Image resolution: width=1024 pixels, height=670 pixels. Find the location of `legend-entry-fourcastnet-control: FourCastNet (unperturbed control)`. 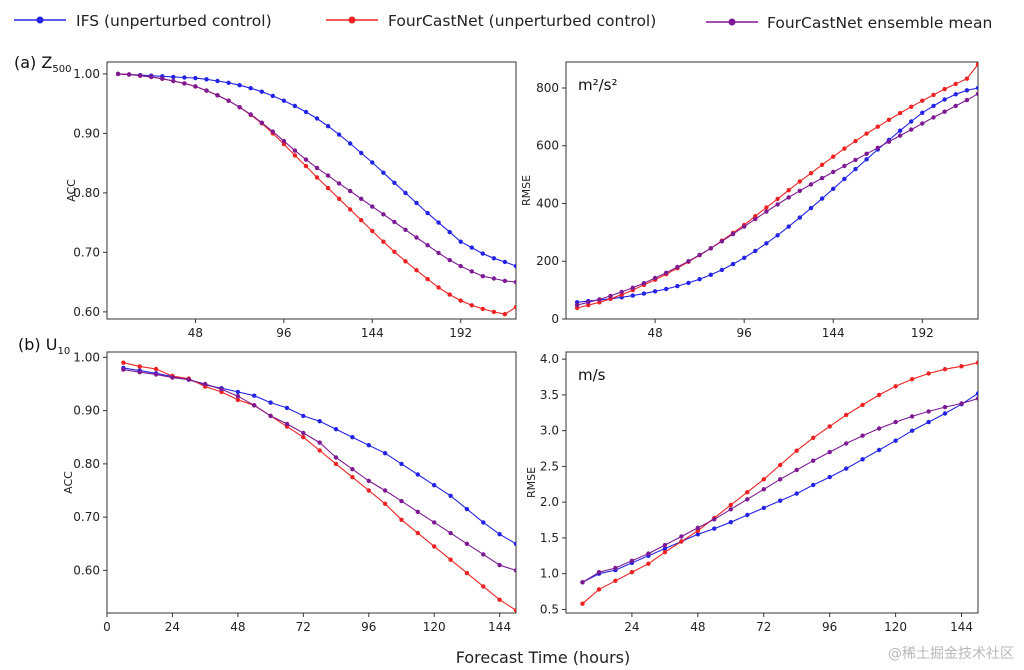

legend-entry-fourcastnet-control: FourCastNet (unperturbed control) is located at coordinates (491, 21).